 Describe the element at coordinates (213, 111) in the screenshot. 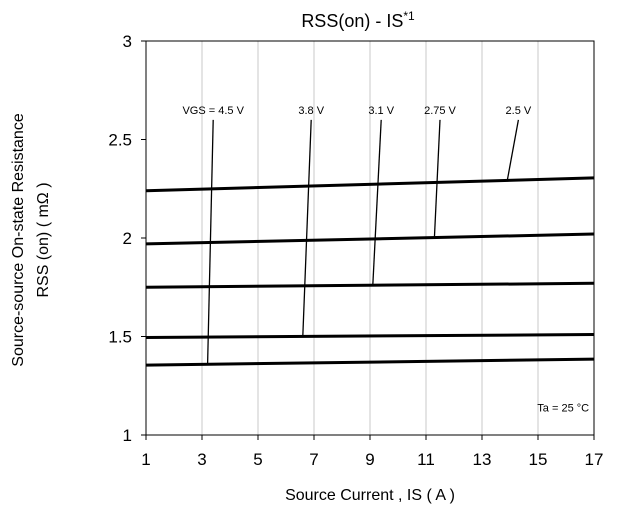

I see `series-label: VGS = 4.5 V` at that location.